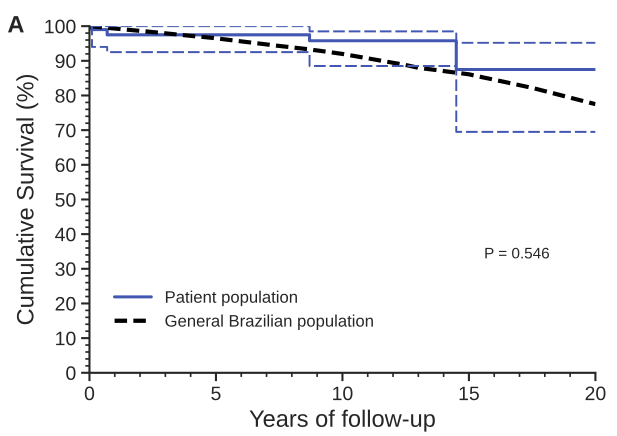  Describe the element at coordinates (65, 199) in the screenshot. I see `y-tick-label: 50` at that location.